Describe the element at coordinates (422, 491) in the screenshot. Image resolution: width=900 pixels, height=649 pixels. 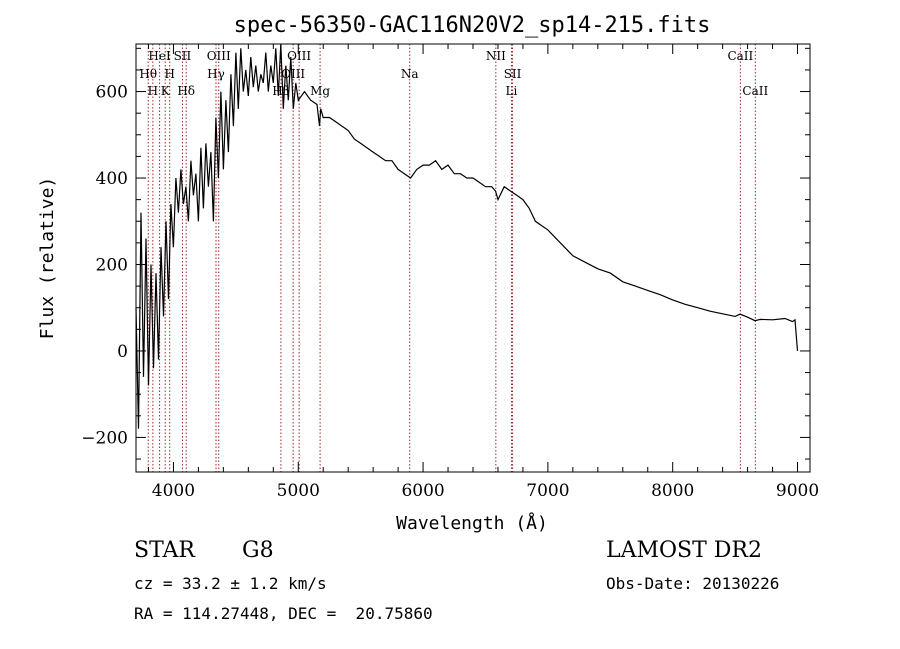
I see `x-tick-label: 6000` at that location.